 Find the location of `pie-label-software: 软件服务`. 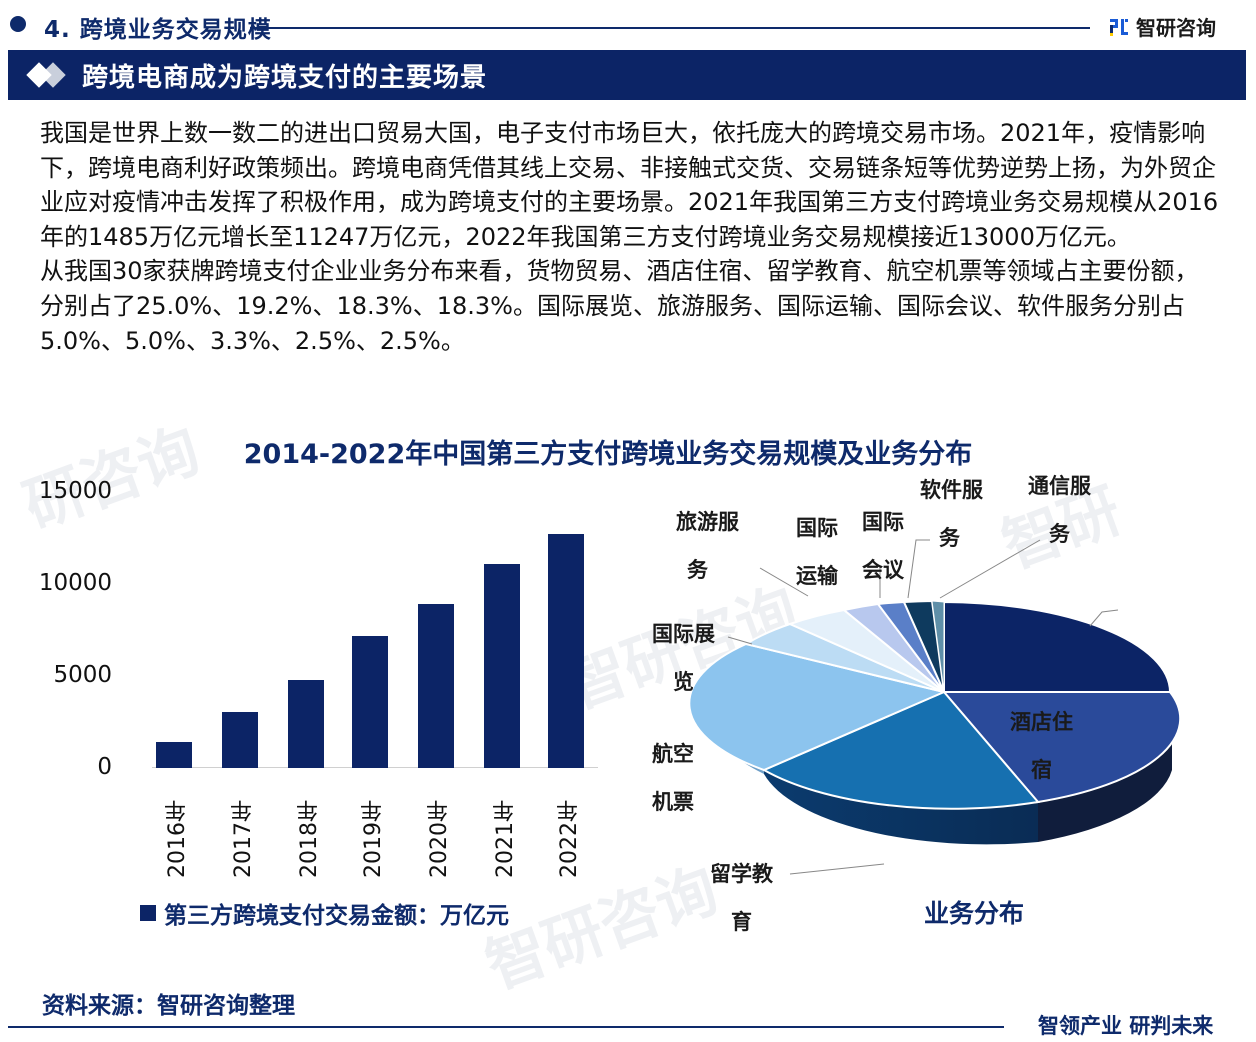

pie-label-software: 软件服务 is located at coordinates (951, 514).